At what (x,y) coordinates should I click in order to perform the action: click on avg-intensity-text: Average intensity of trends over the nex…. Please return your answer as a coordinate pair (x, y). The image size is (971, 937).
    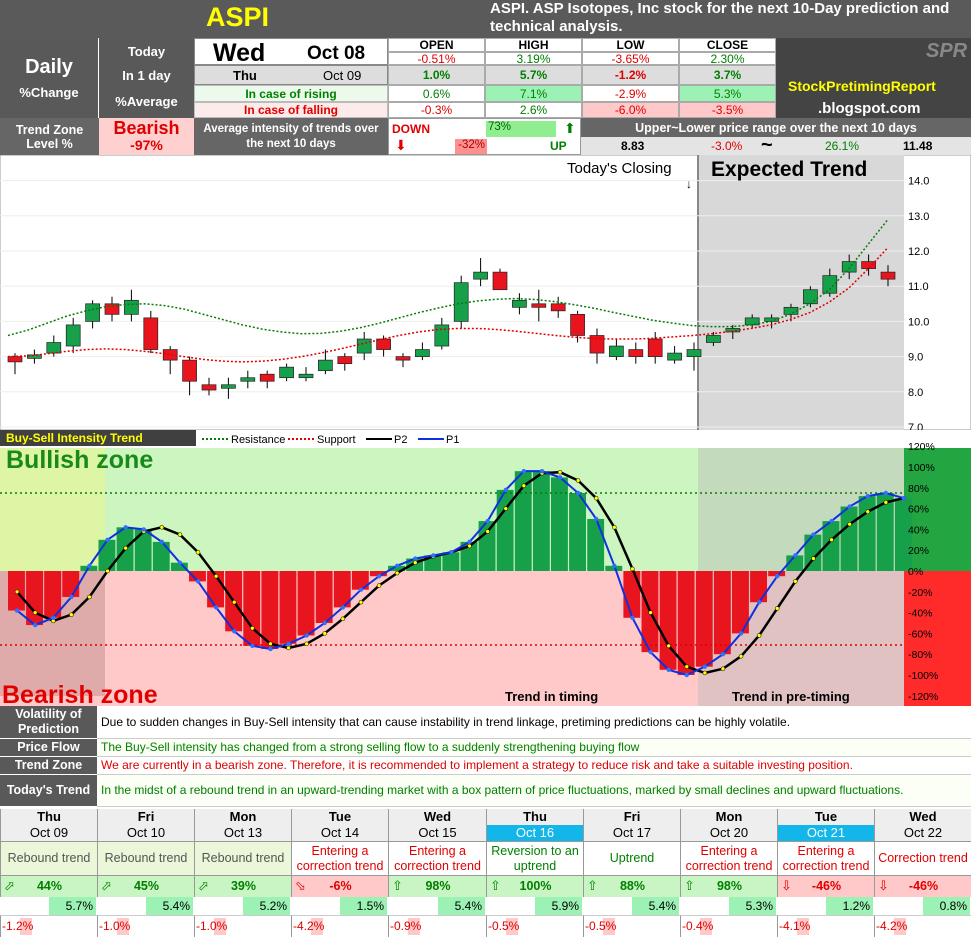
    Looking at the image, I should click on (291, 136).